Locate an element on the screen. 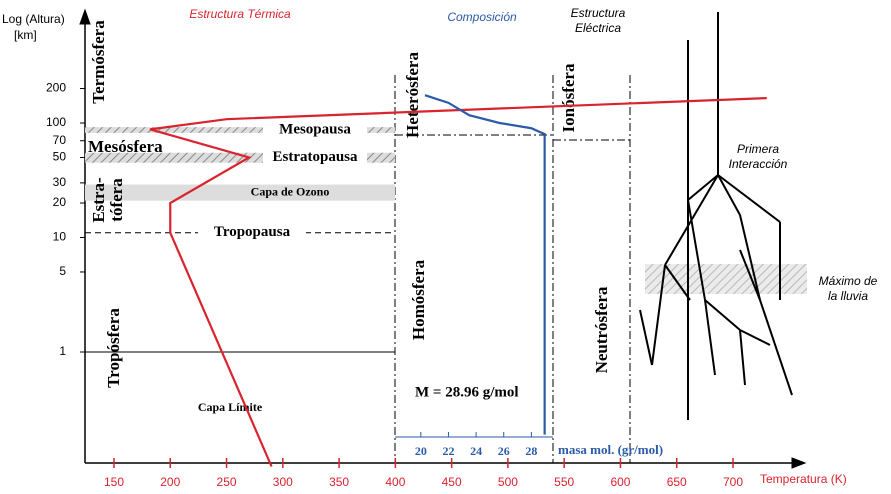 Image resolution: width=891 pixels, height=494 pixels. x-tick-label: 700 is located at coordinates (733, 482).